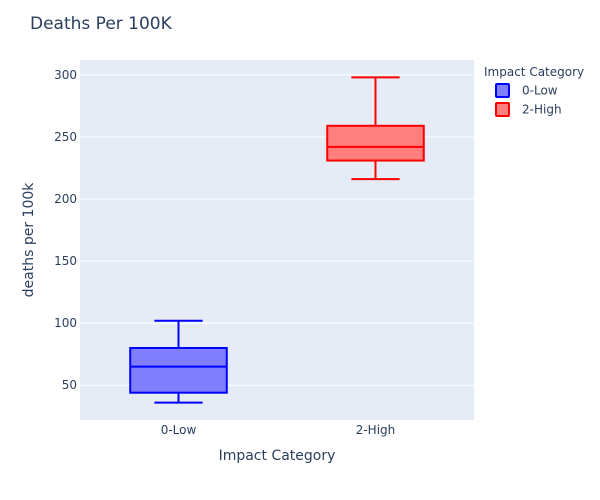  What do you see at coordinates (101, 24) in the screenshot?
I see `chart-title: Deaths Per 100K` at bounding box center [101, 24].